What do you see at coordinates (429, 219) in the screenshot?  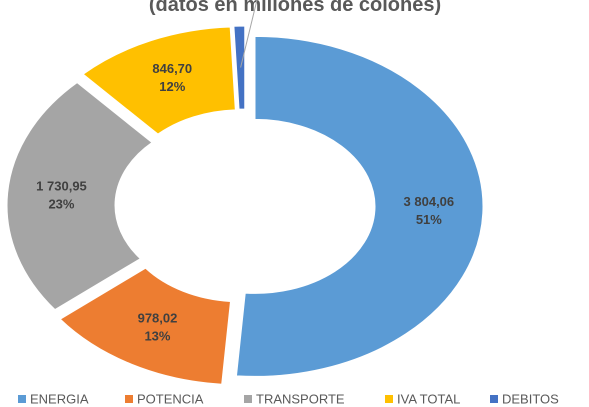 I see `percent-label: 51%` at bounding box center [429, 219].